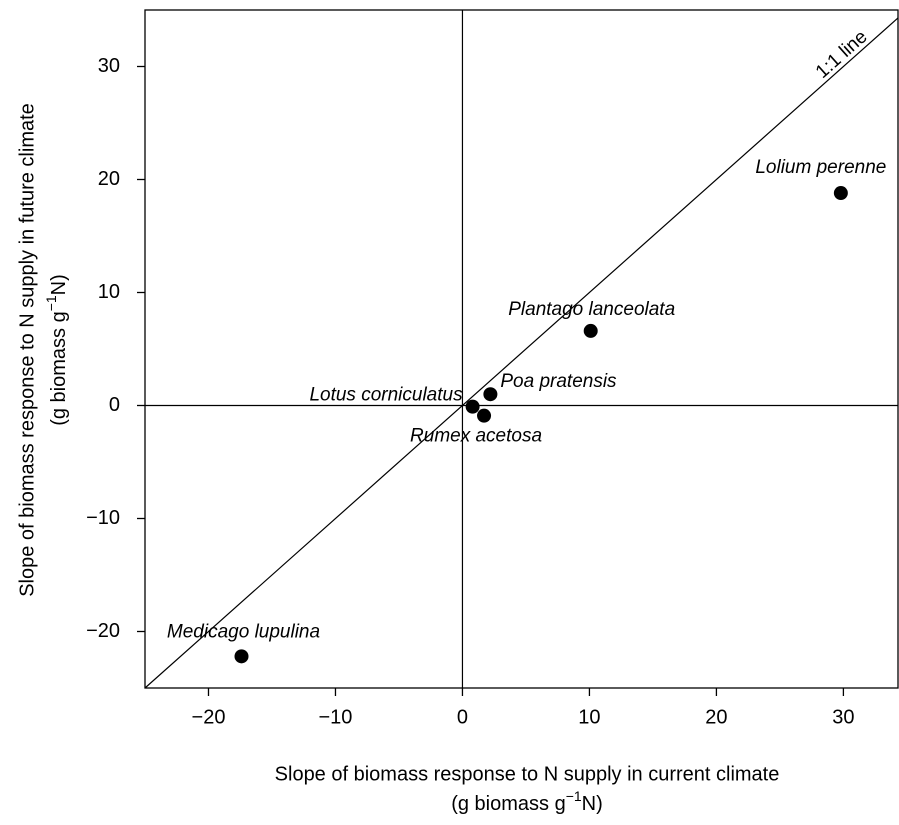 The image size is (899, 825). I want to click on x-axis-title-unit: (g biomass g, so click(508, 804).